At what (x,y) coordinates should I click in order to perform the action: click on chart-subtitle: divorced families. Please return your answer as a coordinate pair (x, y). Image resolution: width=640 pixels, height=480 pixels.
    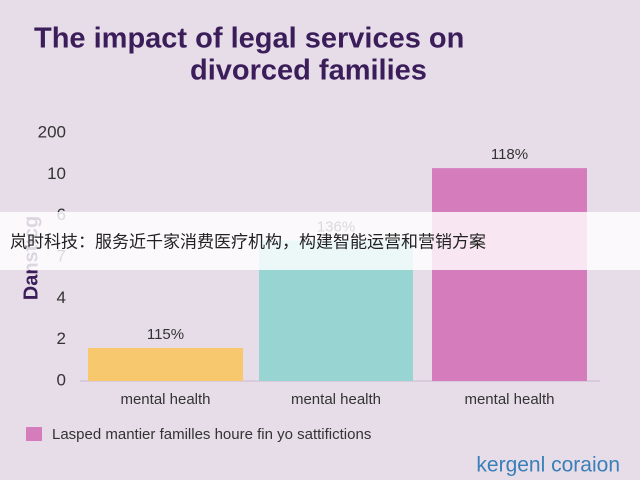
    Looking at the image, I should click on (308, 71).